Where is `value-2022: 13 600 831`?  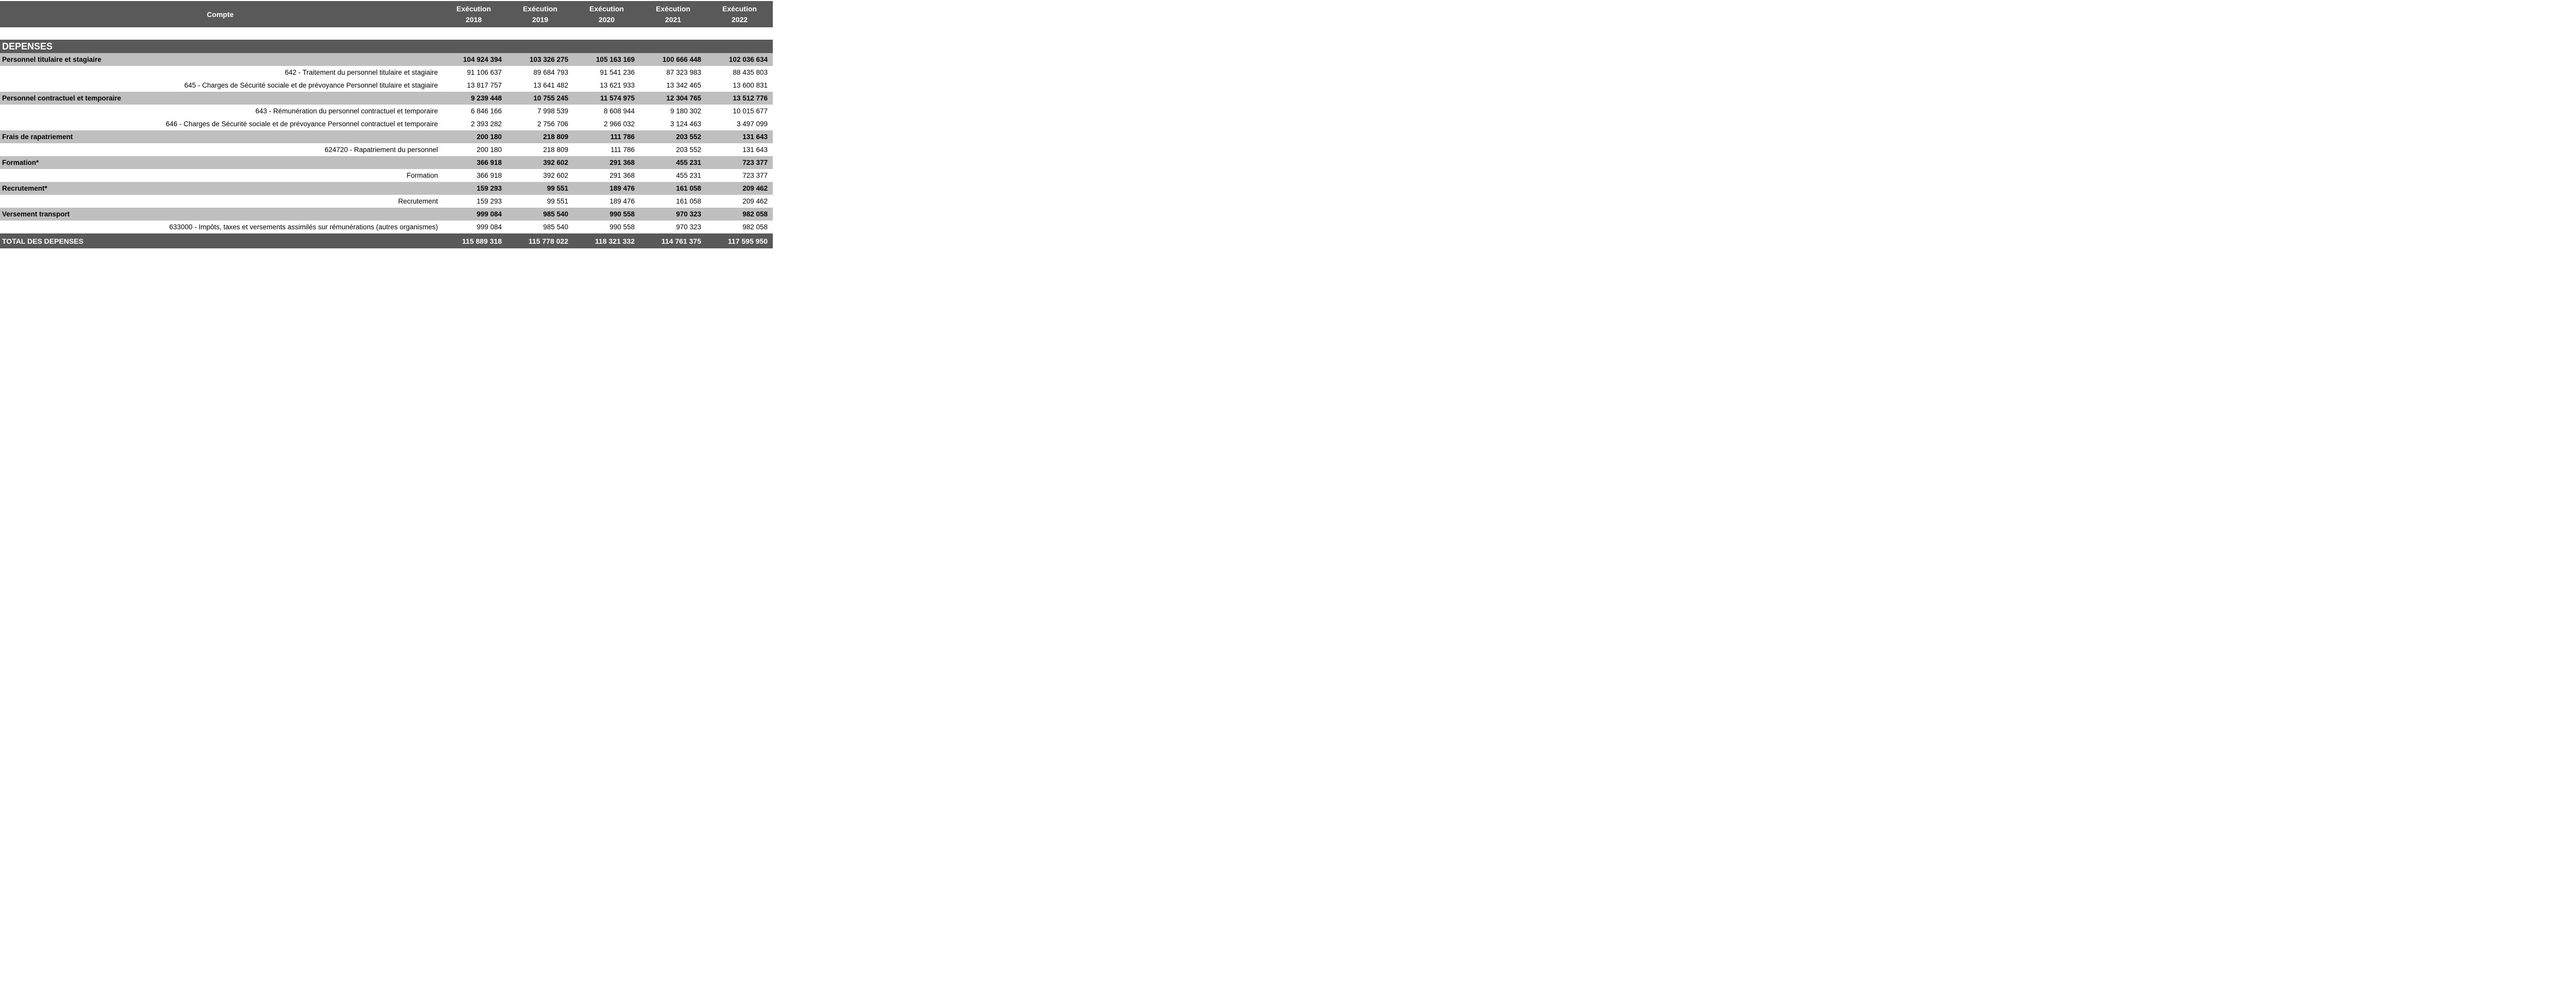 value-2022: 13 600 831 is located at coordinates (750, 85).